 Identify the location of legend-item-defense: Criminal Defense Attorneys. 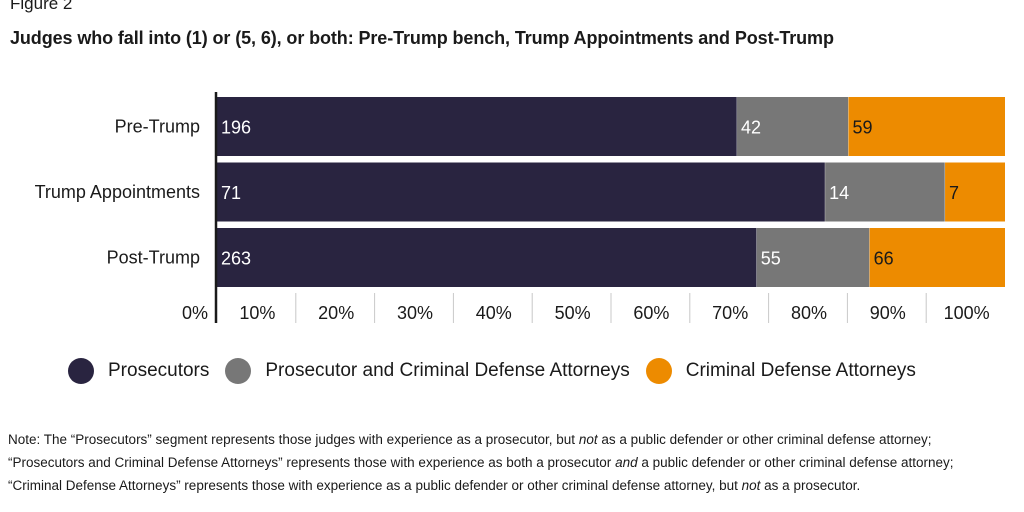
(780, 371).